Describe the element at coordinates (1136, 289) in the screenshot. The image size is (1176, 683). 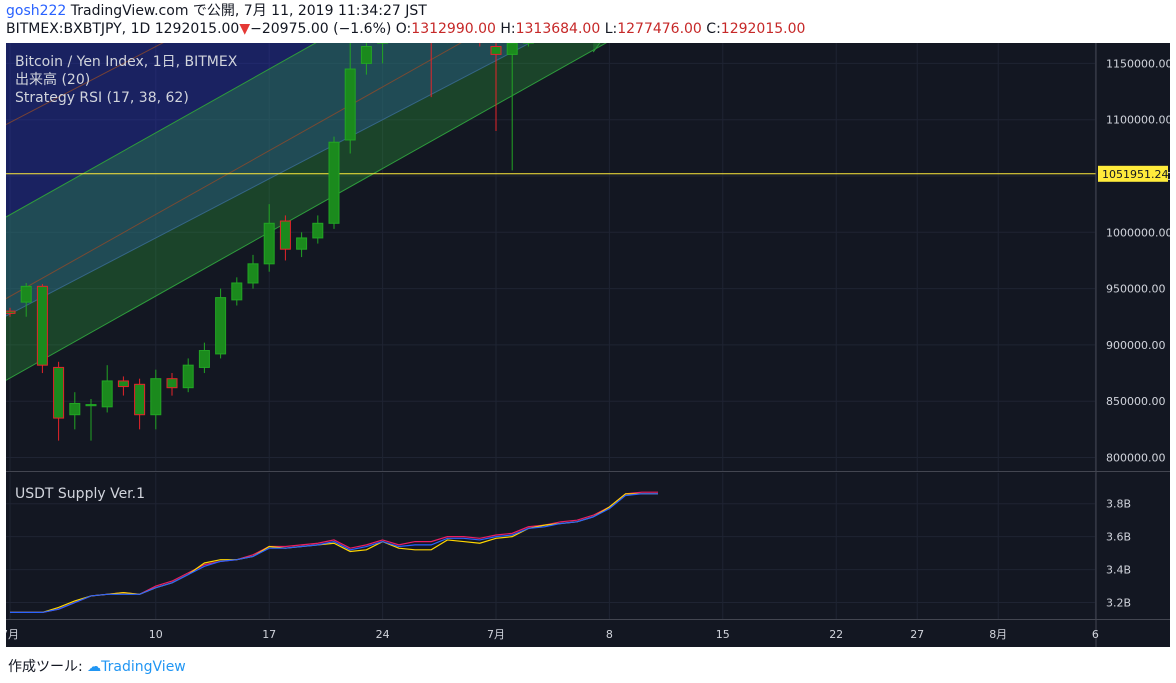
I see `price-tick-label: 950000.00` at that location.